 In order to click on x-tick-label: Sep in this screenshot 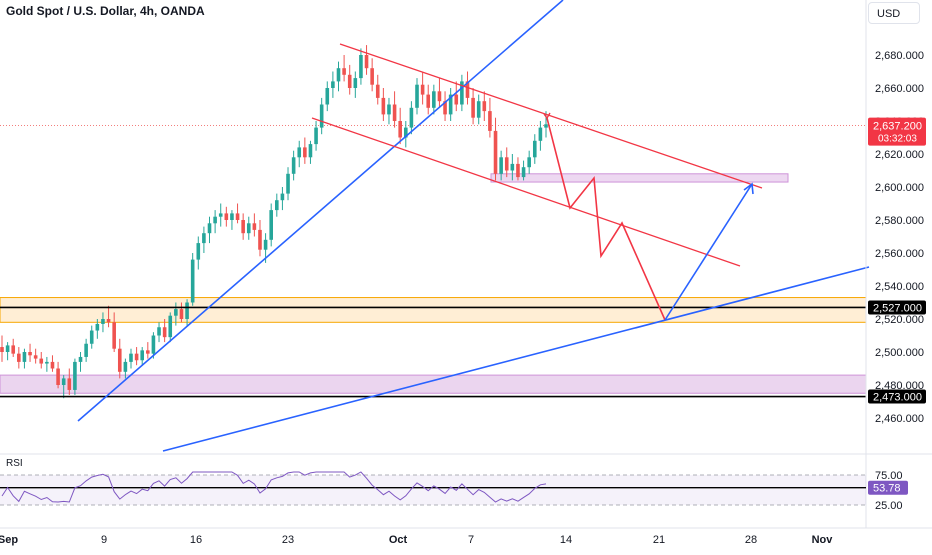, I will do `click(9, 540)`.